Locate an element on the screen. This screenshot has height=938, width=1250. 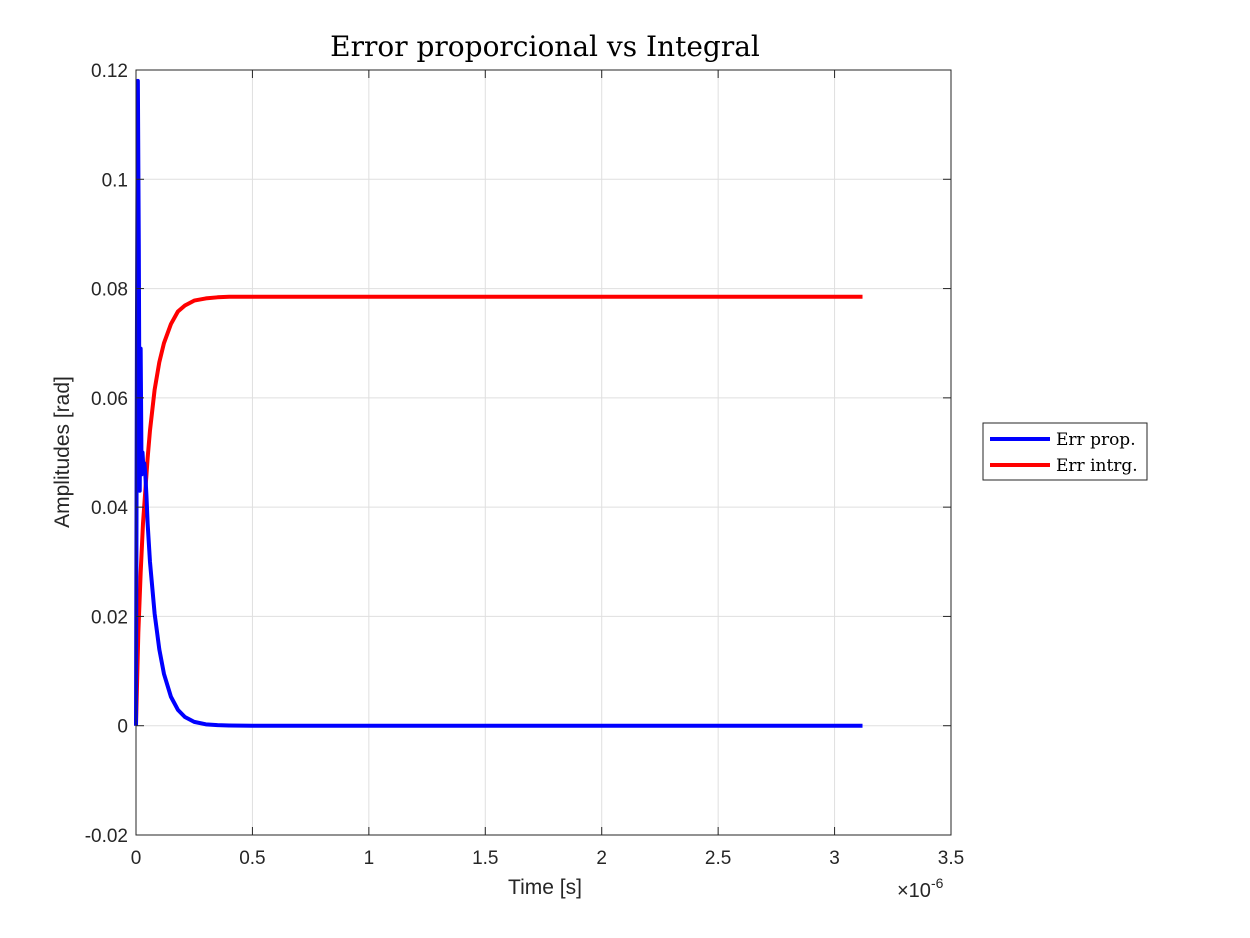
legend-label-err-intrg: Err intrg. is located at coordinates (1097, 466).